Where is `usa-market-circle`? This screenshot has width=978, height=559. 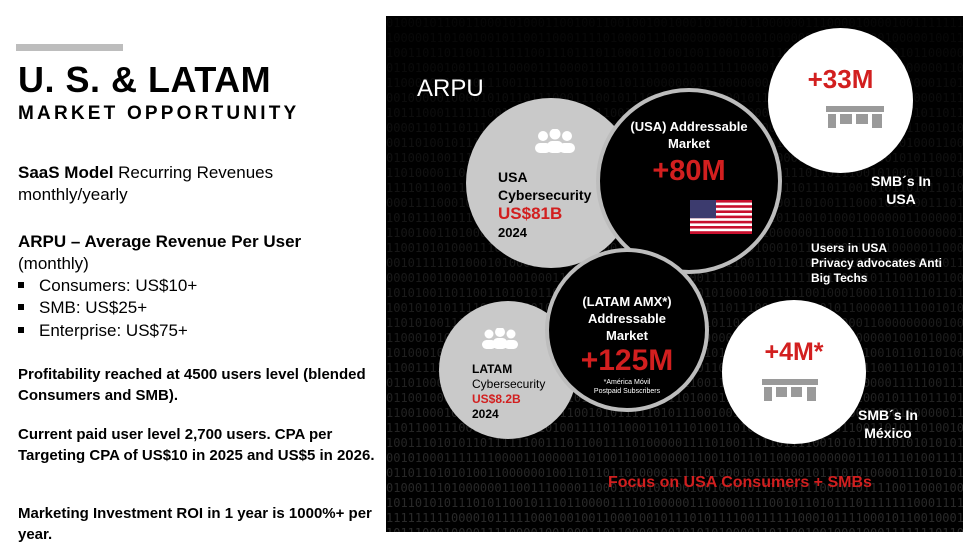
usa-market-circle is located at coordinates (689, 181).